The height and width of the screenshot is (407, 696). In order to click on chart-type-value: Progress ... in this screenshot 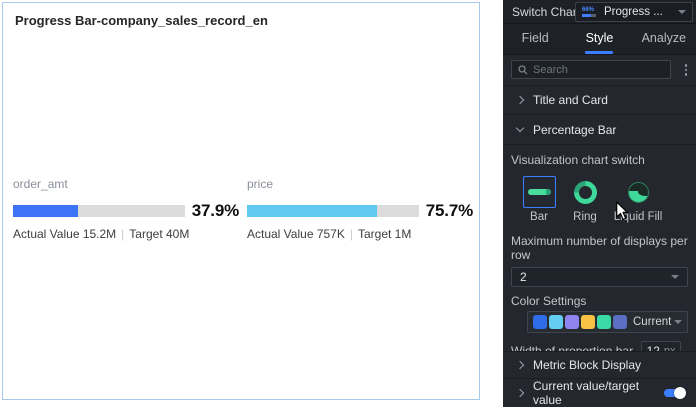, I will do `click(633, 12)`.